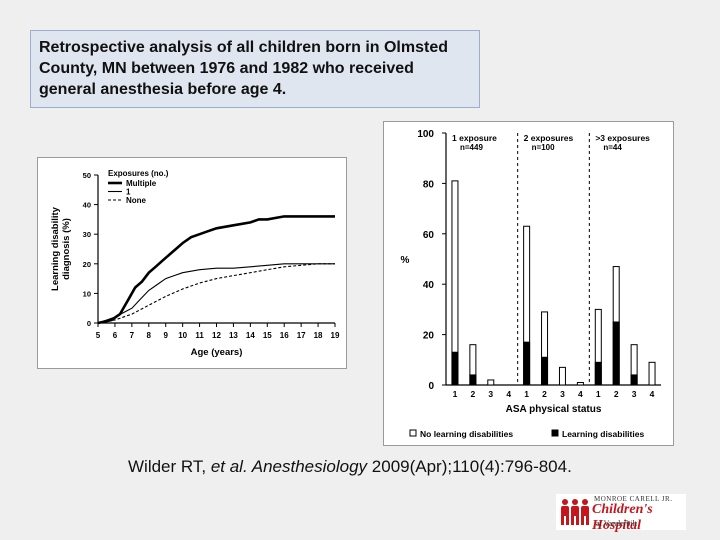 This screenshot has width=720, height=540. What do you see at coordinates (98, 335) in the screenshot?
I see `x-tick-label: 5` at bounding box center [98, 335].